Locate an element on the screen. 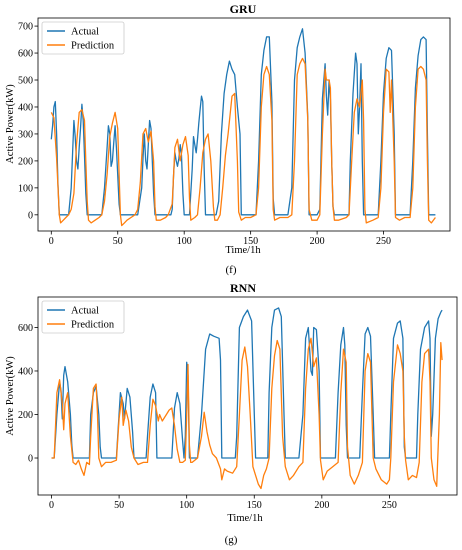 The image size is (462, 550). chart-title-gru: GRU is located at coordinates (243, 9).